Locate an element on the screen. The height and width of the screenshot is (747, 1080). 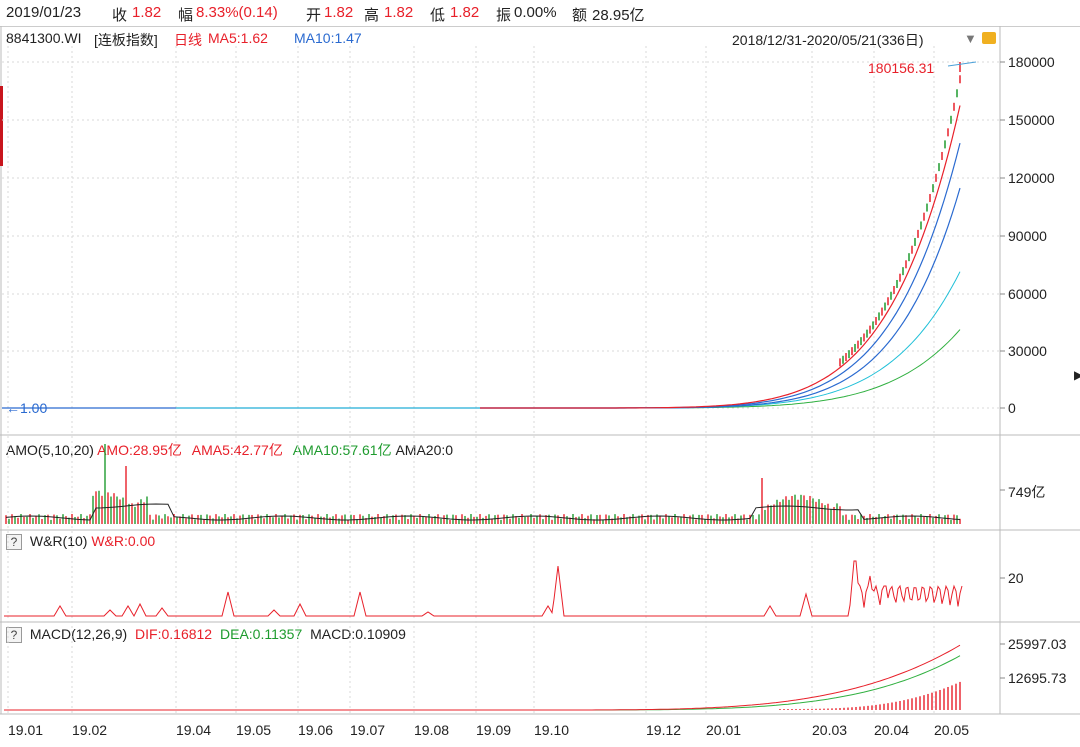
ama10-value: AMA10:57.61亿 is located at coordinates (342, 450).